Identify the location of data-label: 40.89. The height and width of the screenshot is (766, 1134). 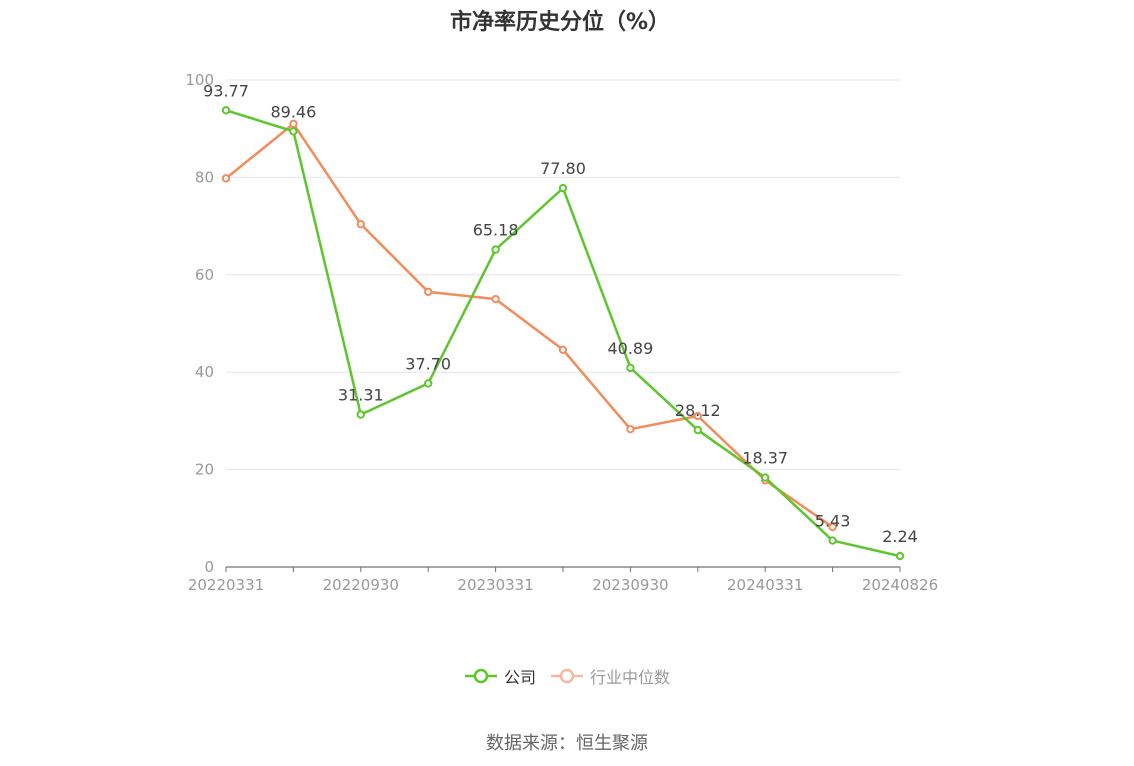
(630, 348).